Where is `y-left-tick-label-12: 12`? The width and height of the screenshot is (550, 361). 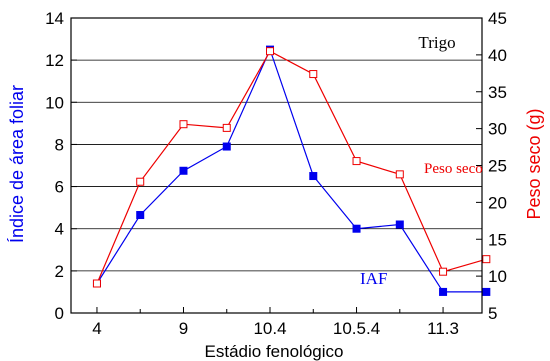
y-left-tick-label-12: 12 is located at coordinates (54, 60).